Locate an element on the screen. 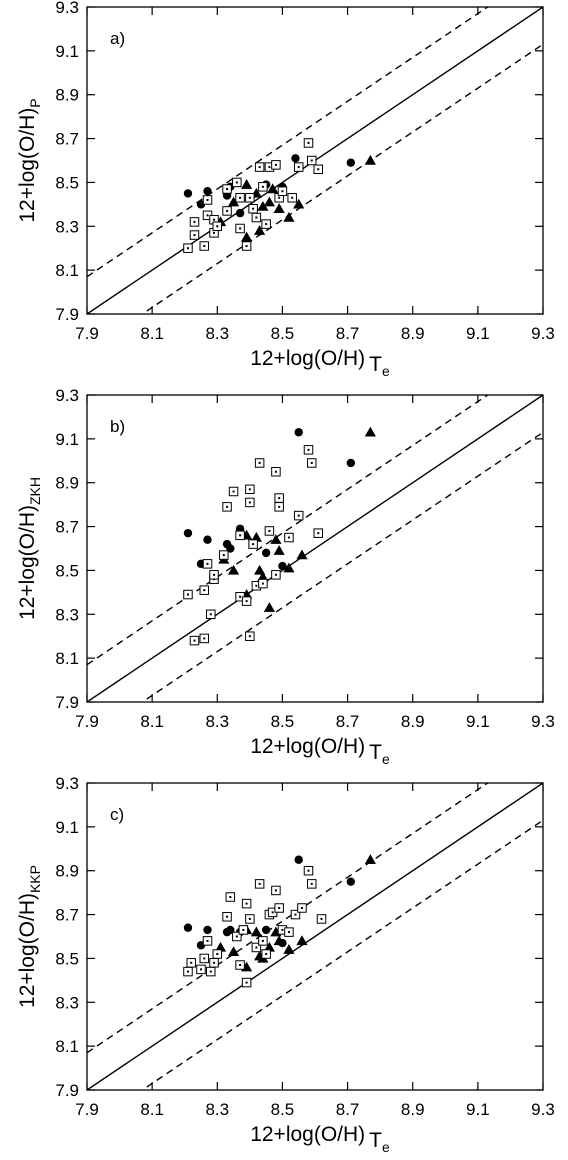 The image size is (568, 1160). panel-label: c) is located at coordinates (117, 814).